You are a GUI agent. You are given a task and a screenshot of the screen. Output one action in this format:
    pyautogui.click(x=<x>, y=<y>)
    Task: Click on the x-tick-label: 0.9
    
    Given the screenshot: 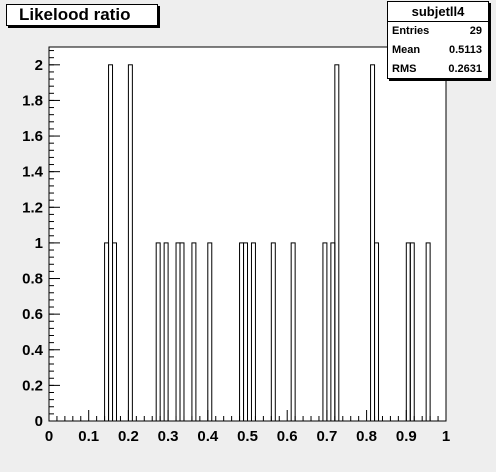 What is the action you would take?
    pyautogui.click(x=406, y=436)
    